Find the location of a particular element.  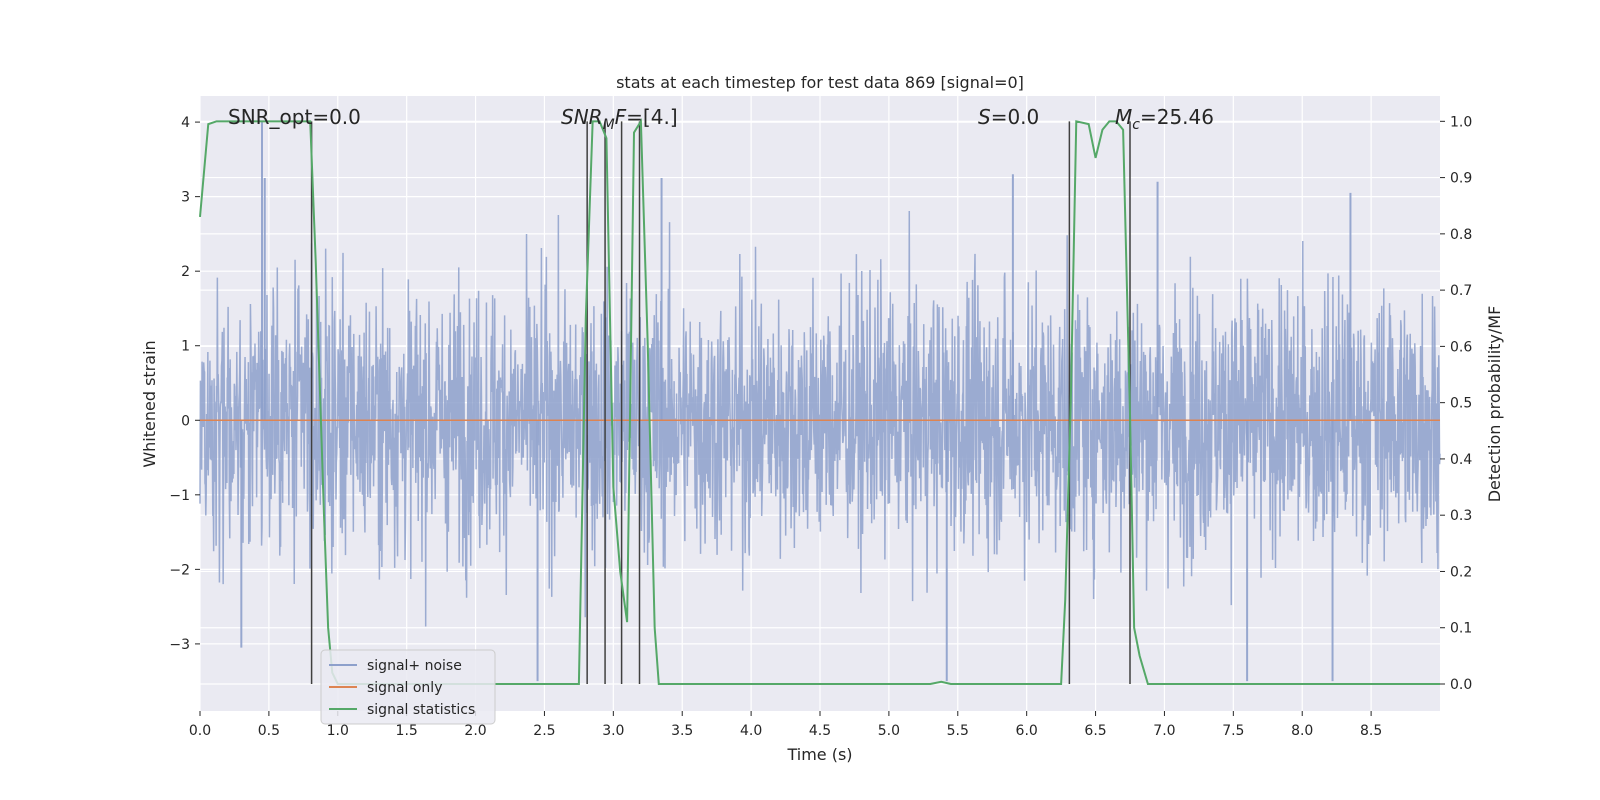

annotation-part: =25.46 is located at coordinates (1177, 117).